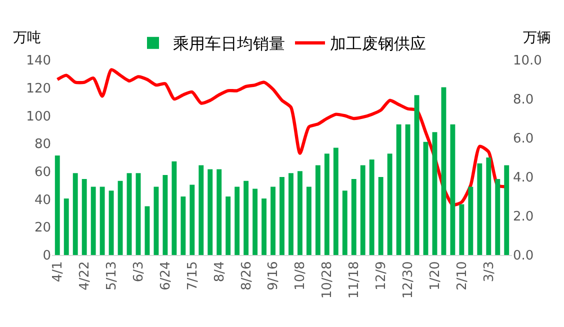  What do you see at coordinates (354, 280) in the screenshot?
I see `x-tick-label: 11/18` at bounding box center [354, 280].